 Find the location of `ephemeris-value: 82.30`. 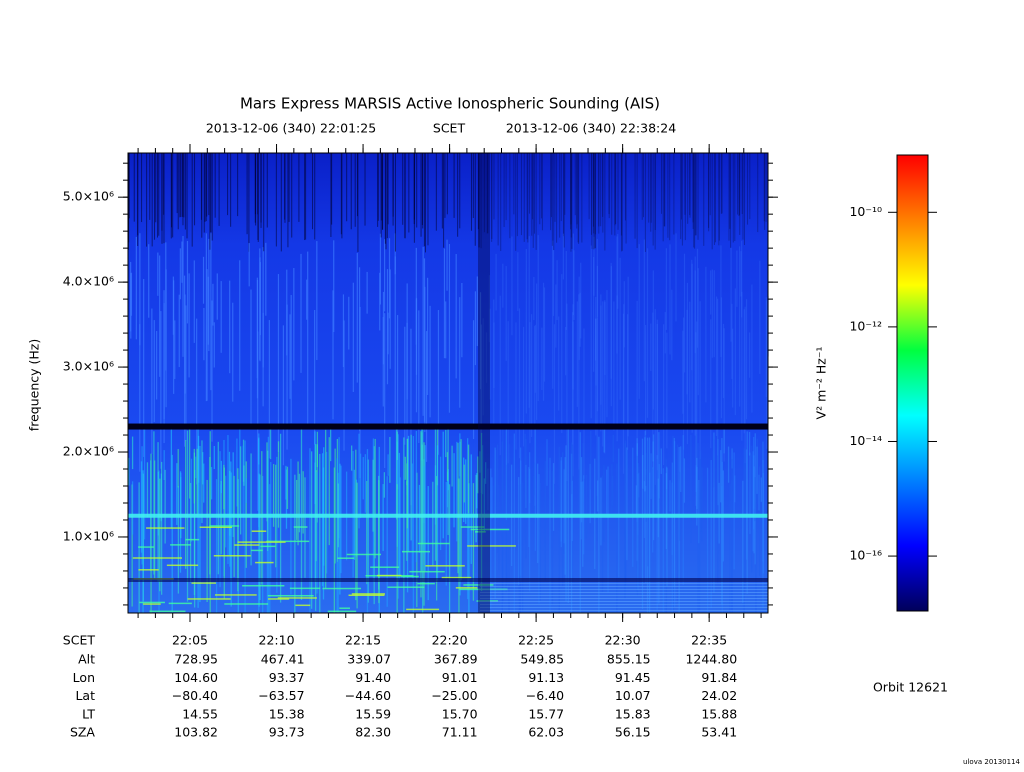

ephemeris-value: 82.30 is located at coordinates (373, 732).